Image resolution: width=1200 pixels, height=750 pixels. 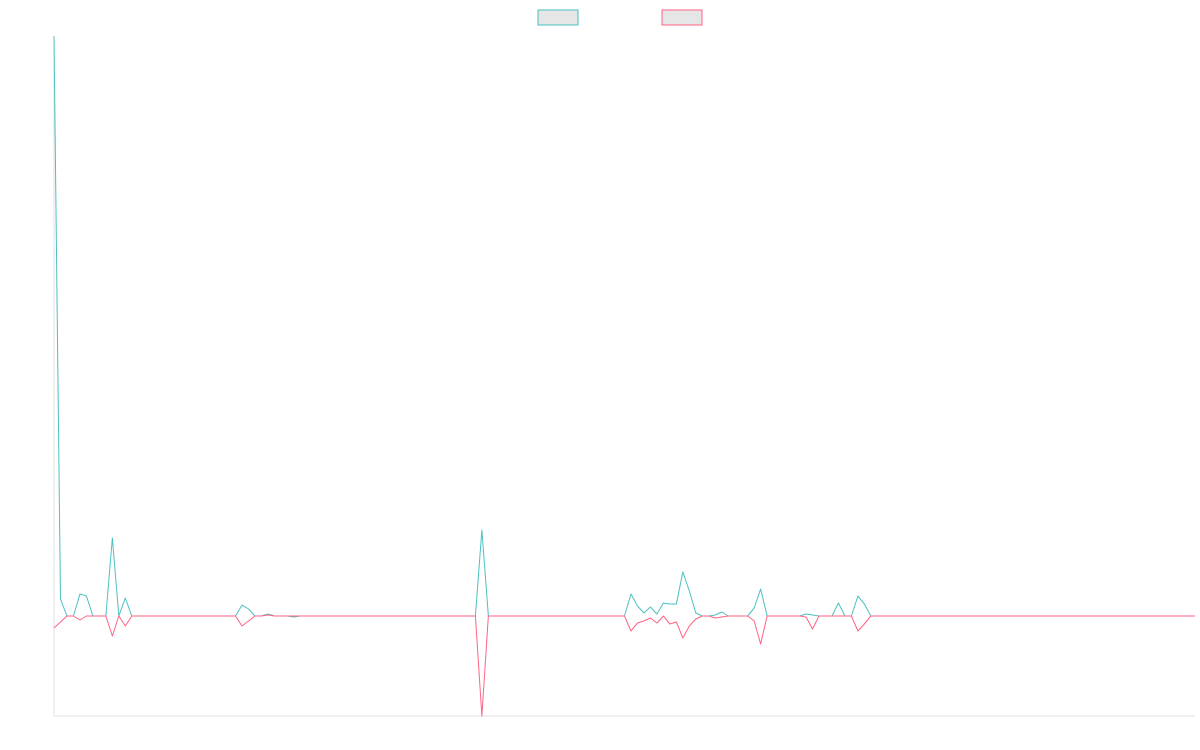 What do you see at coordinates (624, 665) in the screenshot?
I see `series-line` at bounding box center [624, 665].